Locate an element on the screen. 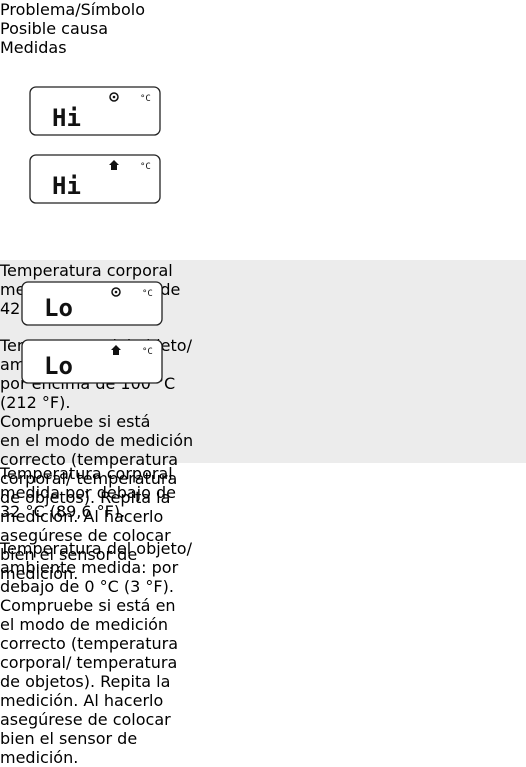 The image size is (526, 767). text-line: de objetos). Repita la is located at coordinates (85, 681).